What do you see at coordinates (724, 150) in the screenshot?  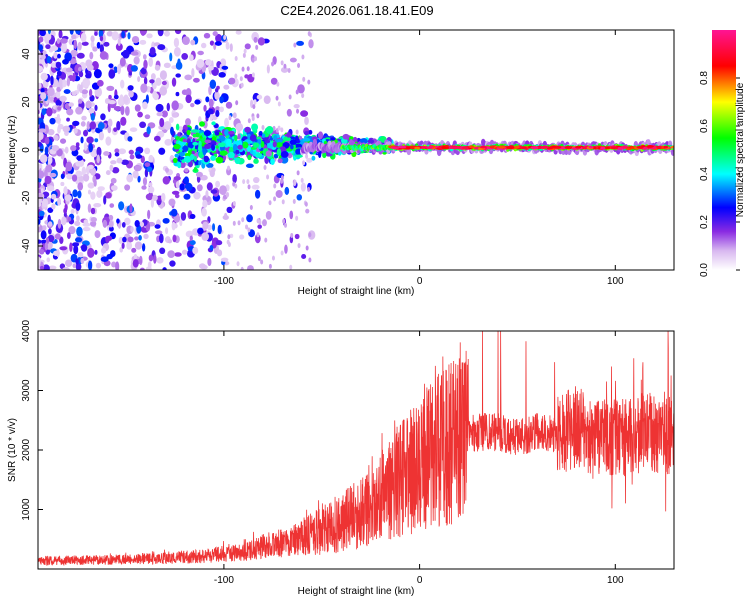 I see `colorbar-gradient` at bounding box center [724, 150].